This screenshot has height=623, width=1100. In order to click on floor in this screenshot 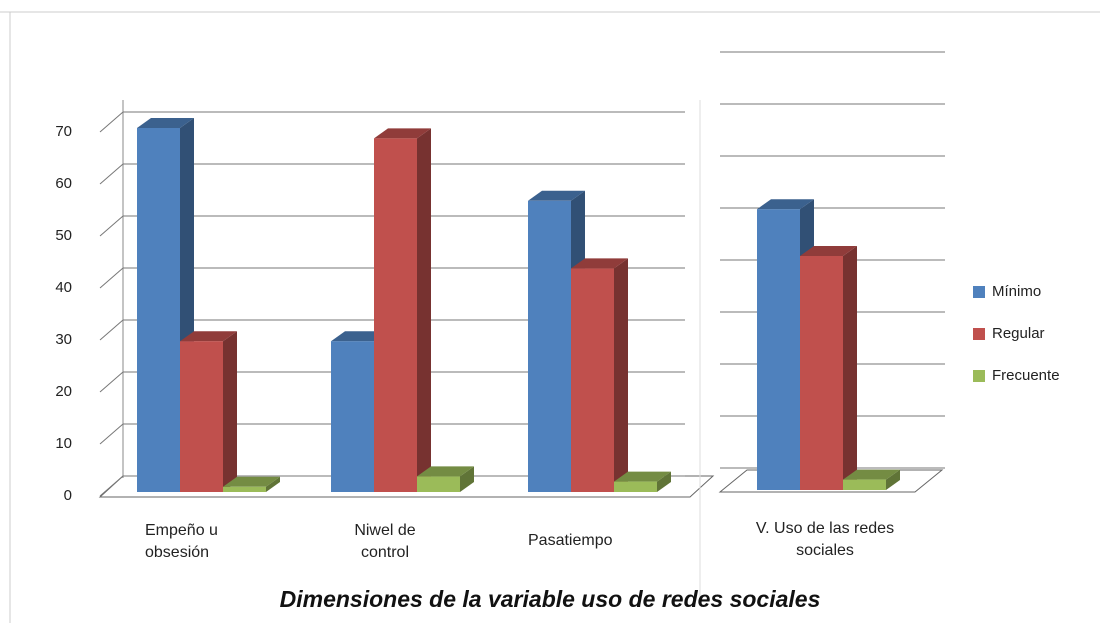, I will do `click(831, 481)`.